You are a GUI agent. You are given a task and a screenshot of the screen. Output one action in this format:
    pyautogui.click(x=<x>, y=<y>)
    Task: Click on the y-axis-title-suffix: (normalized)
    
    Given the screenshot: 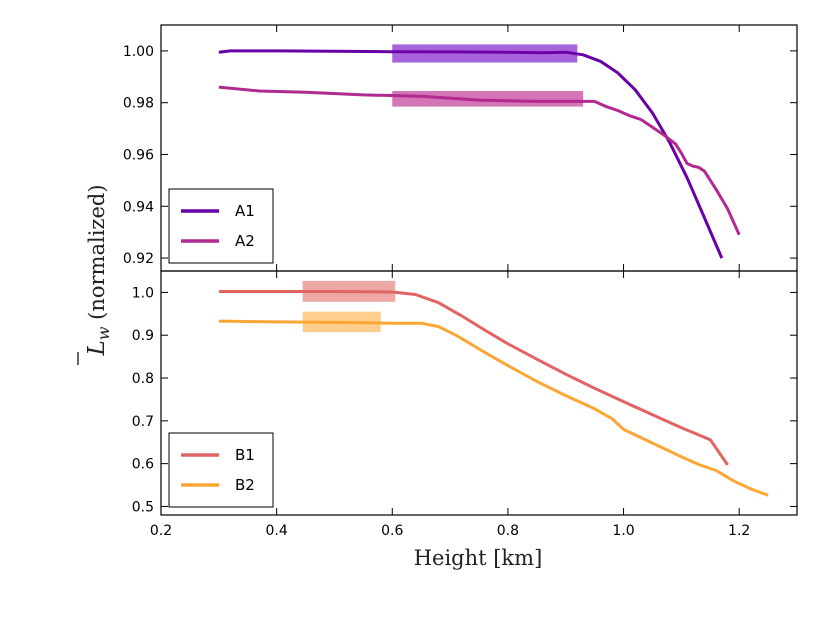 What is the action you would take?
    pyautogui.click(x=97, y=251)
    